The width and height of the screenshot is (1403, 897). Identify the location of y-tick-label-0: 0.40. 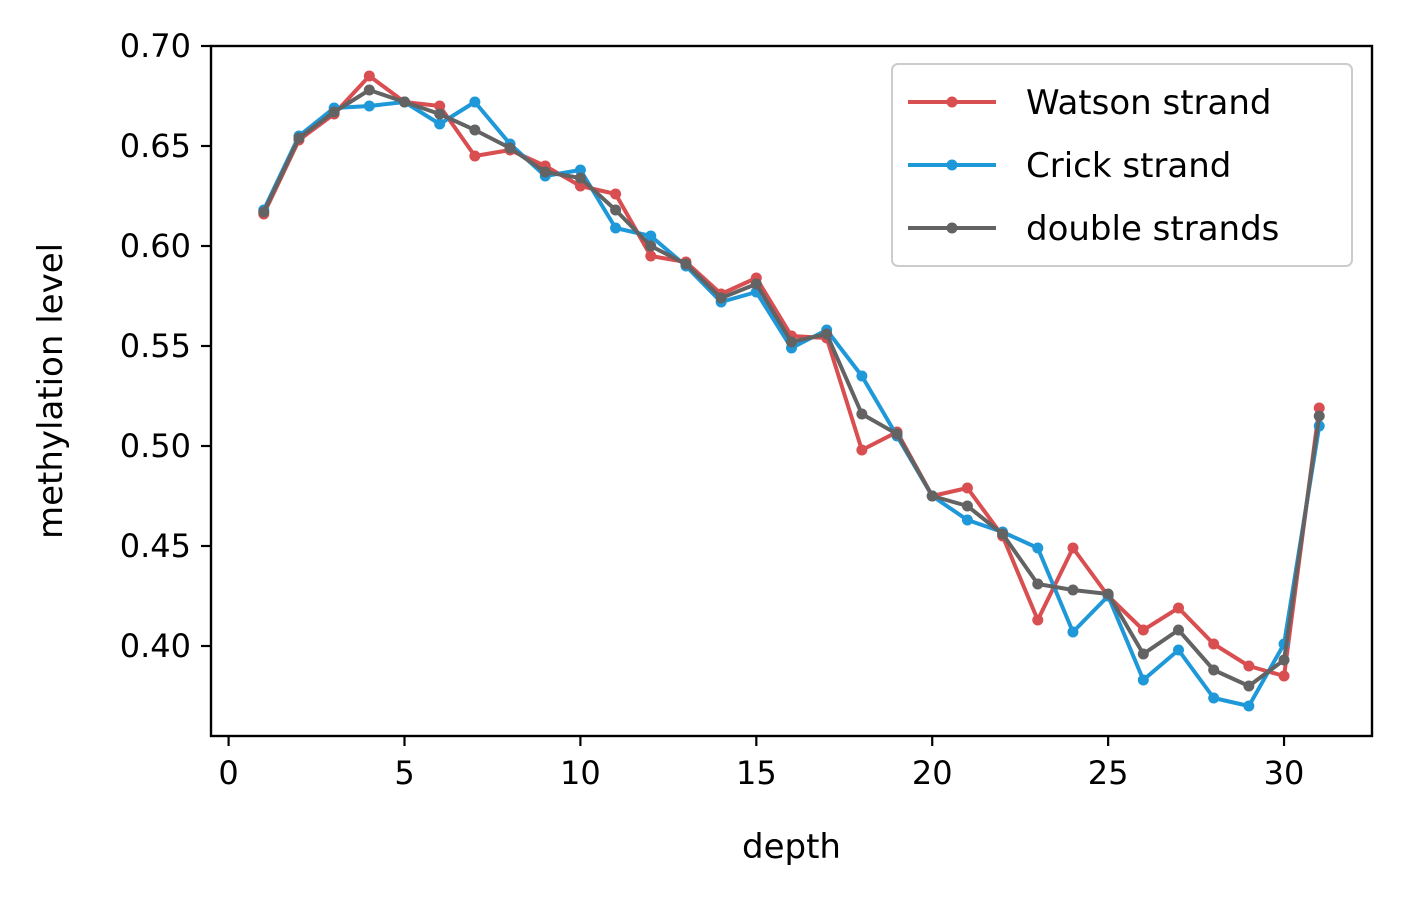
(155, 646).